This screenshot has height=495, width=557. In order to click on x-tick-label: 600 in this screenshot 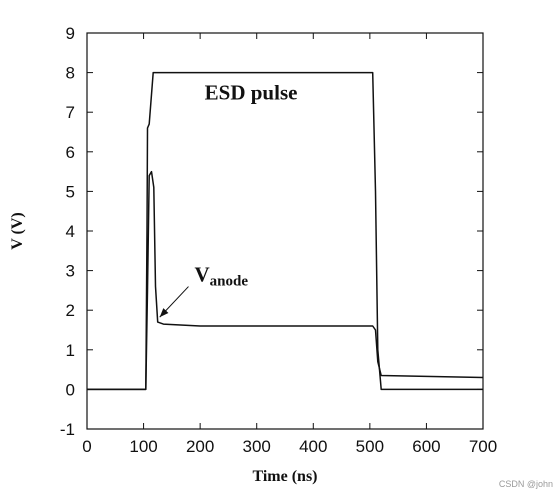, I will do `click(426, 446)`.